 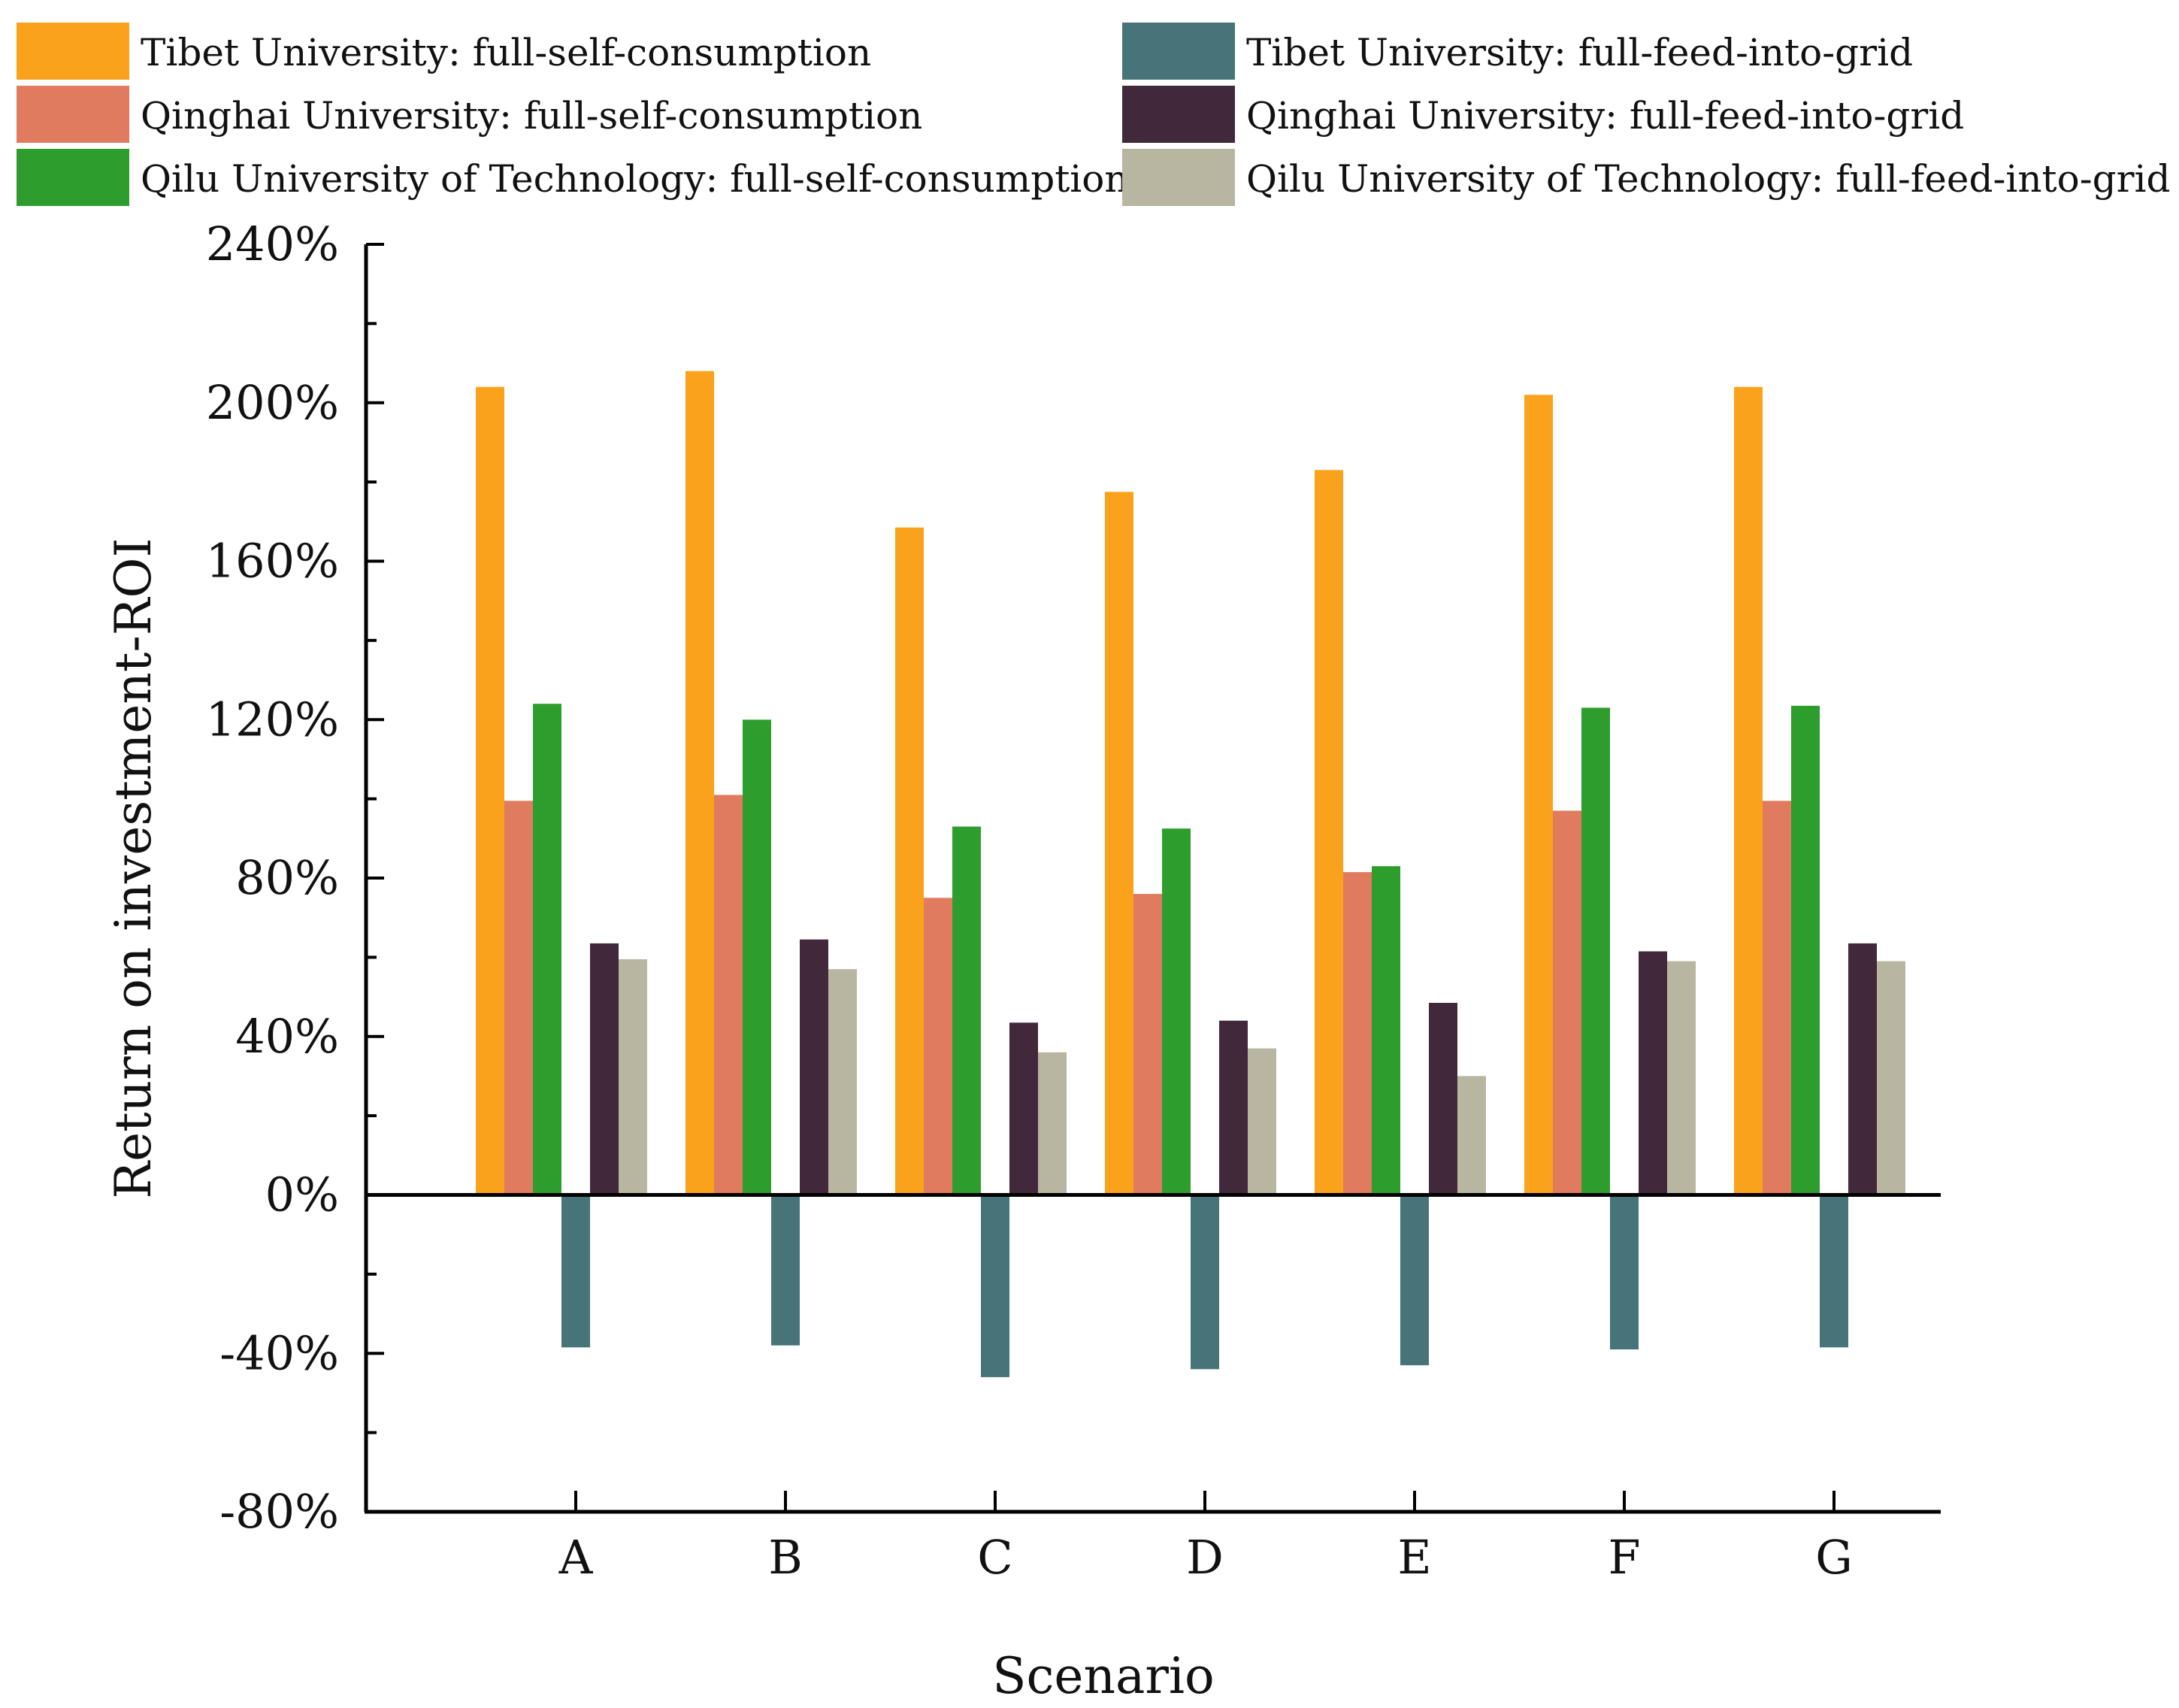 What do you see at coordinates (785, 1558) in the screenshot?
I see `x-tick-label-b: B` at bounding box center [785, 1558].